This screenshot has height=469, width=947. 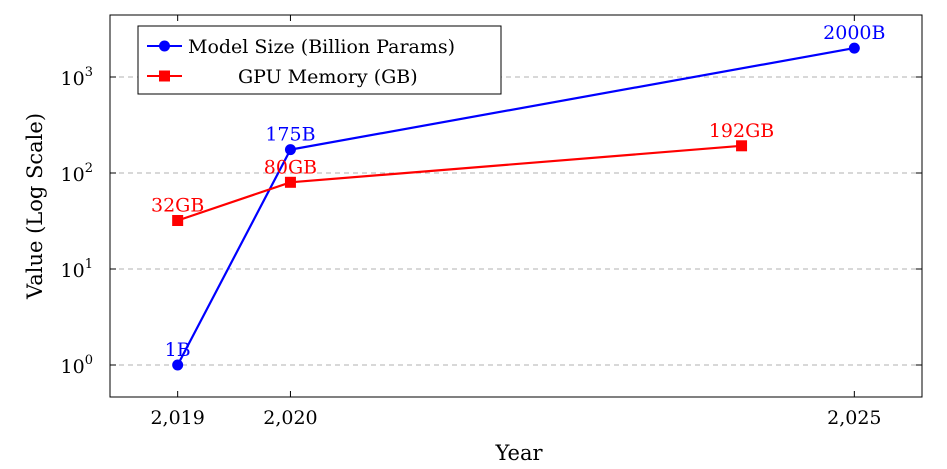 I want to click on legend-label-gpu-memory: GPU Memory (GB), so click(x=328, y=77).